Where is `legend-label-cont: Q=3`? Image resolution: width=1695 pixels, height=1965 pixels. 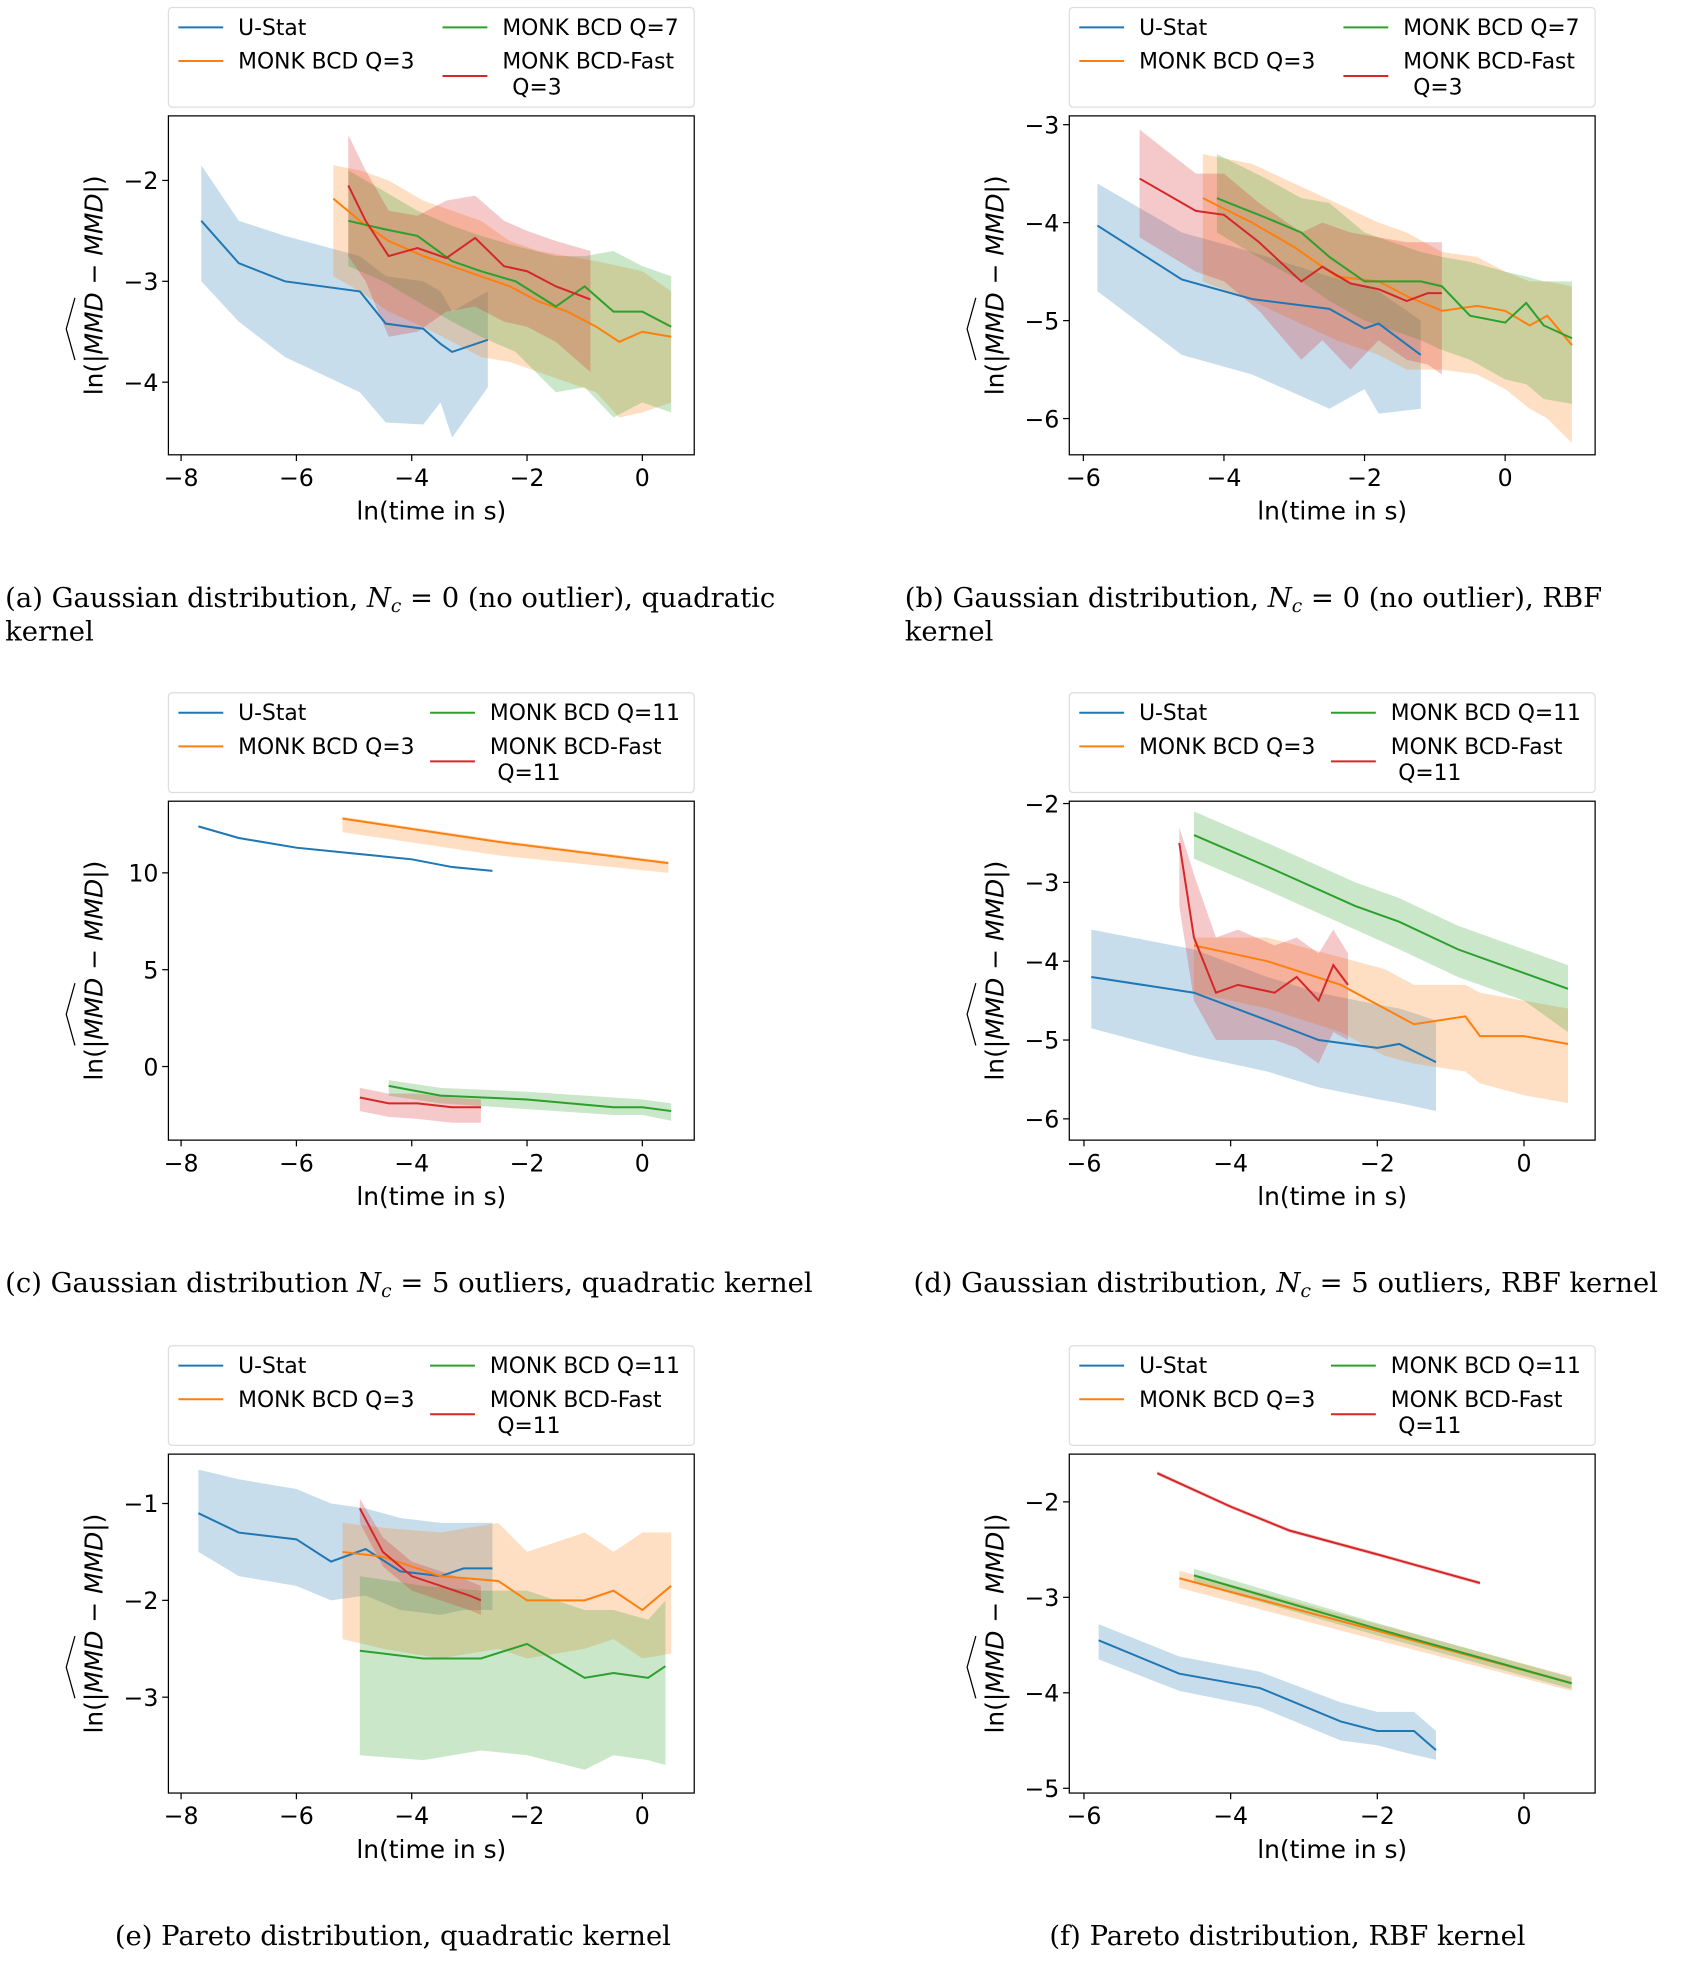 legend-label-cont: Q=3 is located at coordinates (1437, 88).